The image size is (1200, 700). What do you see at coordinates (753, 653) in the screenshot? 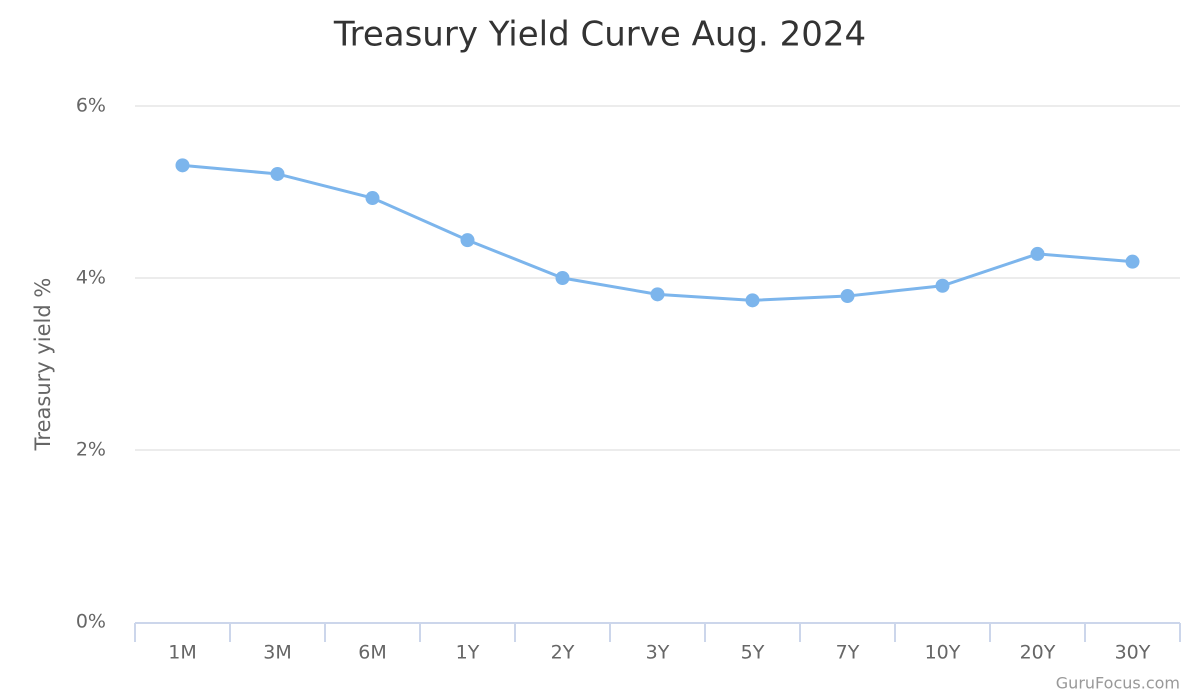
I see `x-tick-label: 5Y` at bounding box center [753, 653].